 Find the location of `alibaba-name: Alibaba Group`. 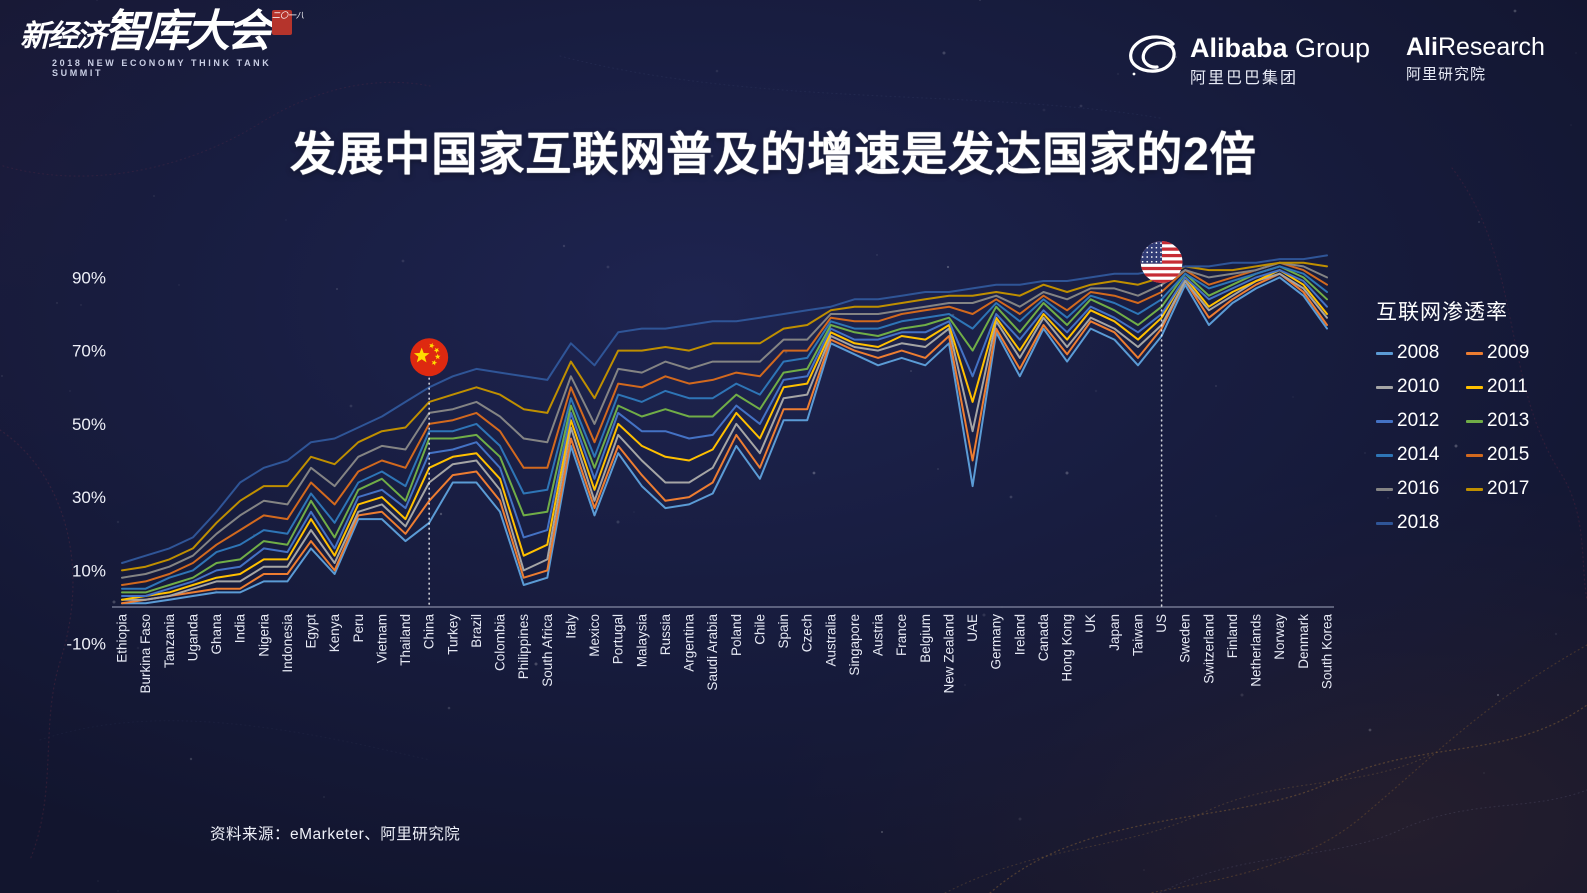

alibaba-name: Alibaba Group is located at coordinates (1280, 48).